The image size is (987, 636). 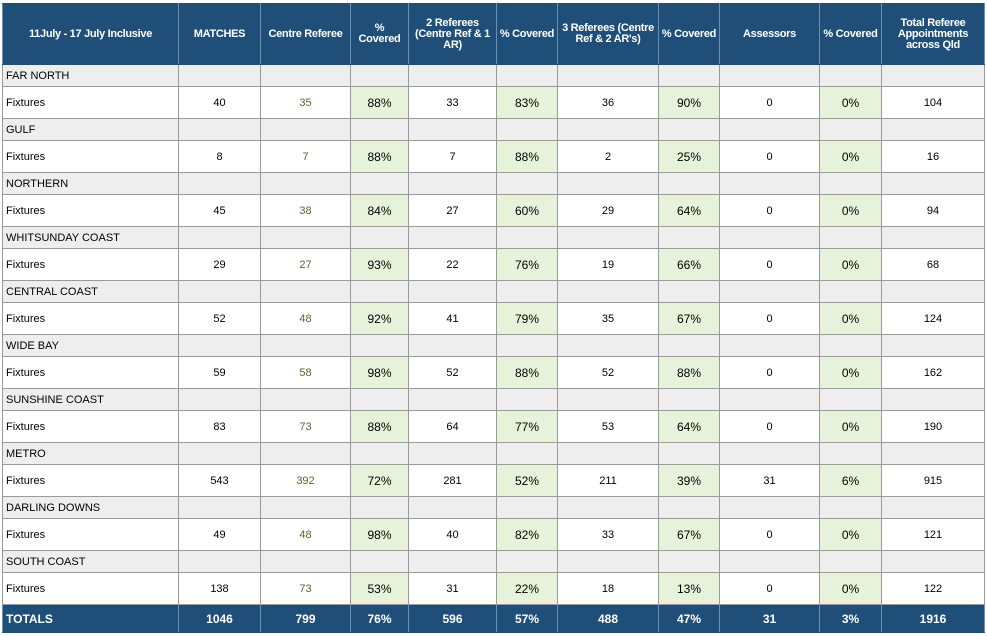 What do you see at coordinates (452, 102) in the screenshot?
I see `two-referees-cell: 33` at bounding box center [452, 102].